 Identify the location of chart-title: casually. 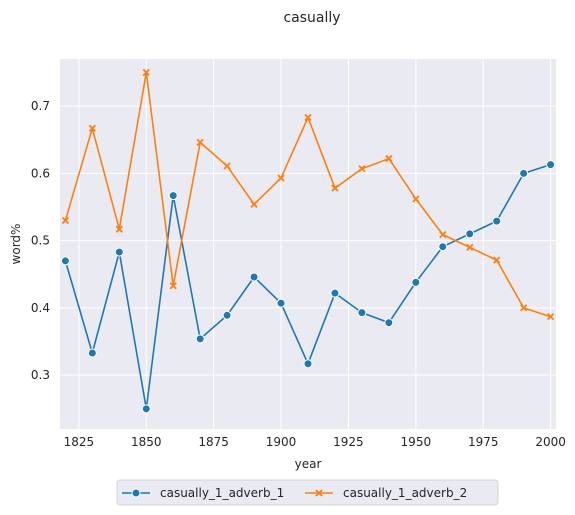
(311, 18).